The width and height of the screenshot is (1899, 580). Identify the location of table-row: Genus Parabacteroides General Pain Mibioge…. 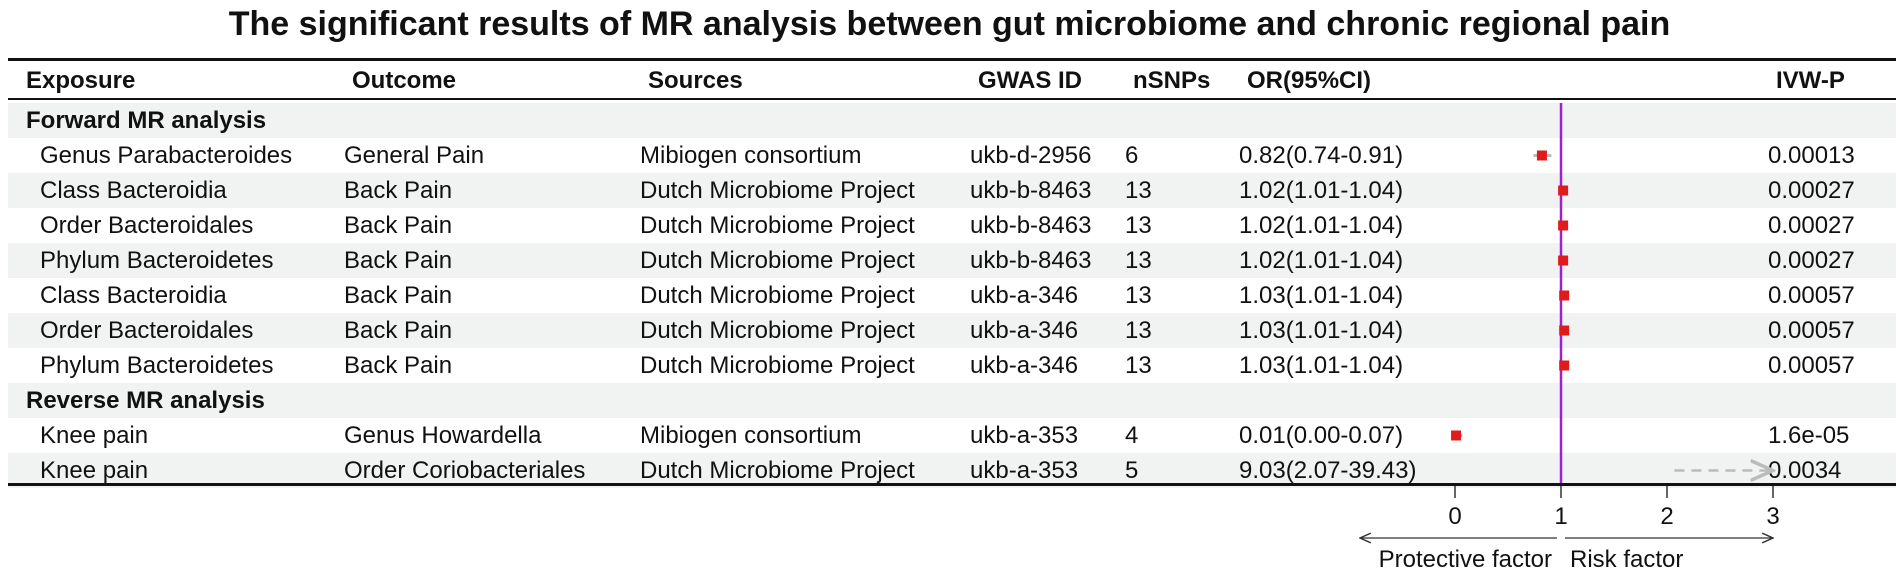
(952, 155).